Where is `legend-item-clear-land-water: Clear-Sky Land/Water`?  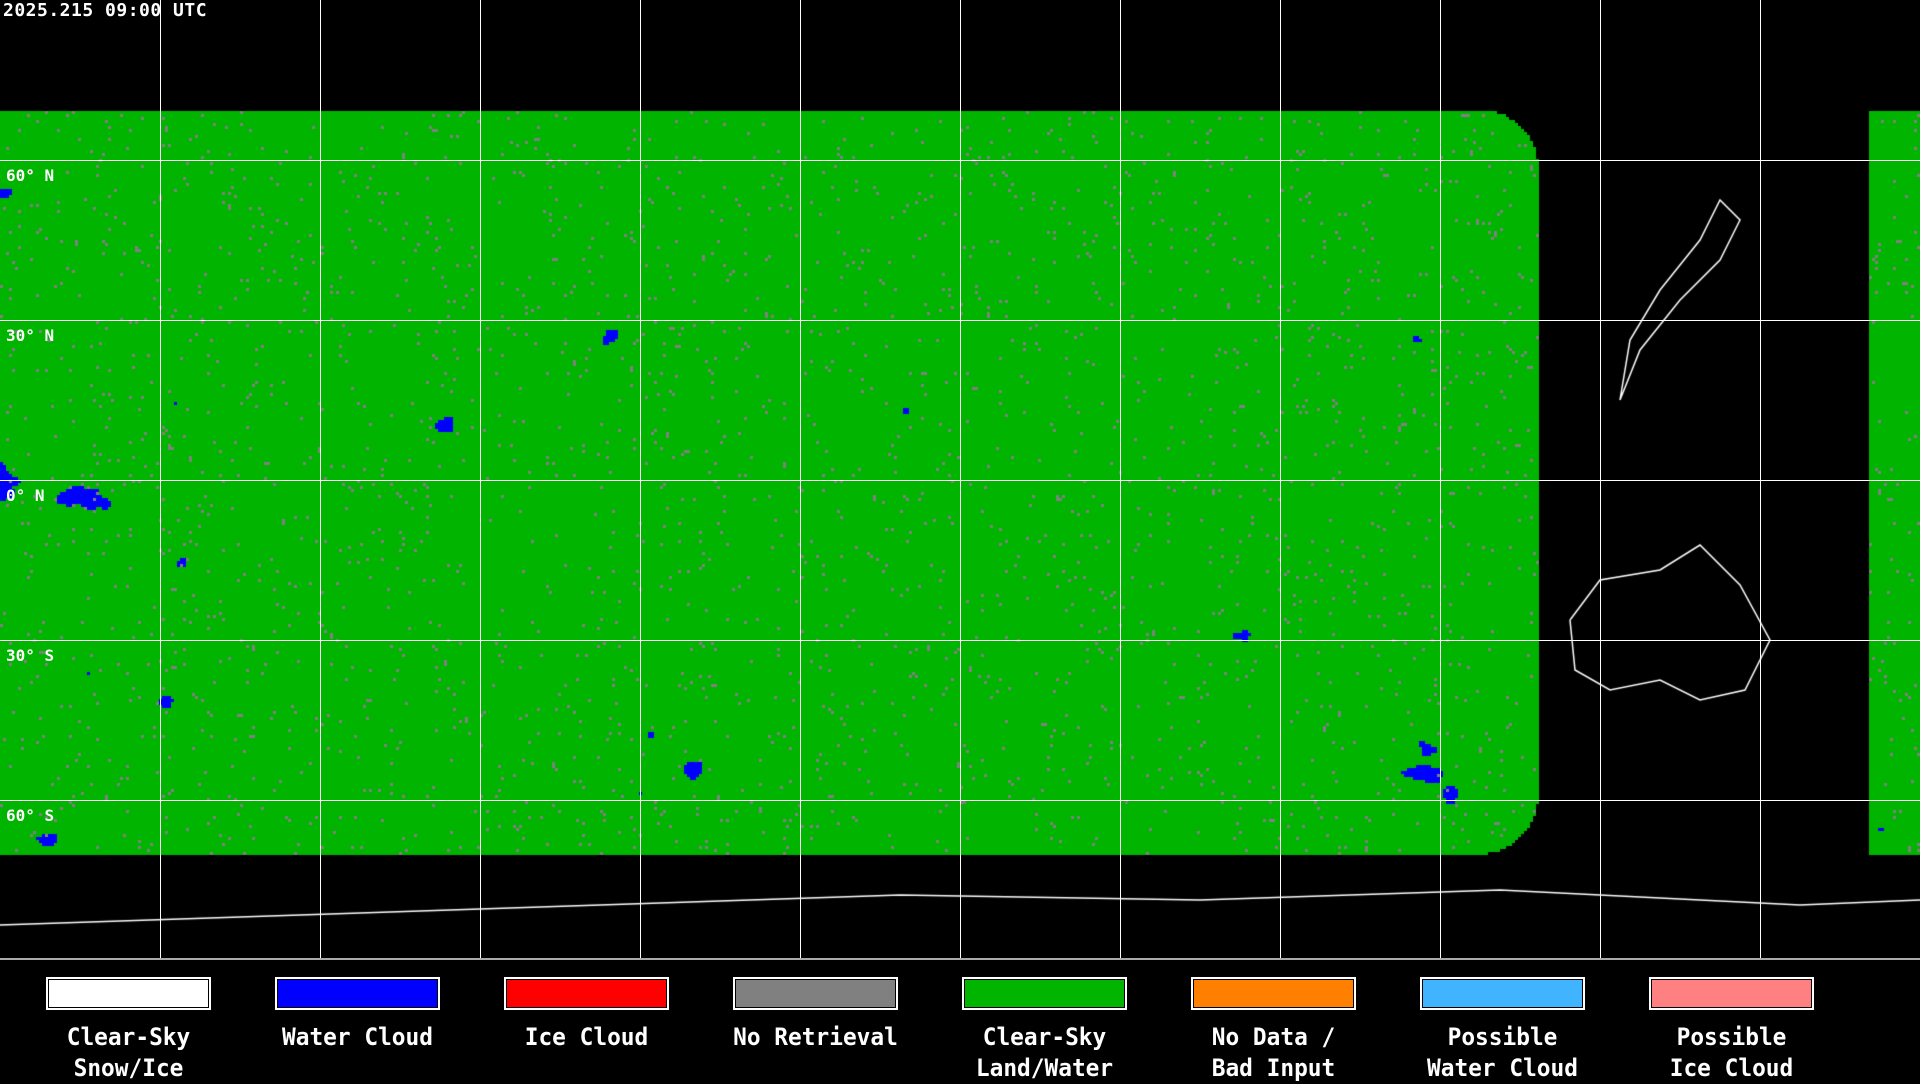
legend-item-clear-land-water: Clear-Sky Land/Water is located at coordinates (1044, 1030).